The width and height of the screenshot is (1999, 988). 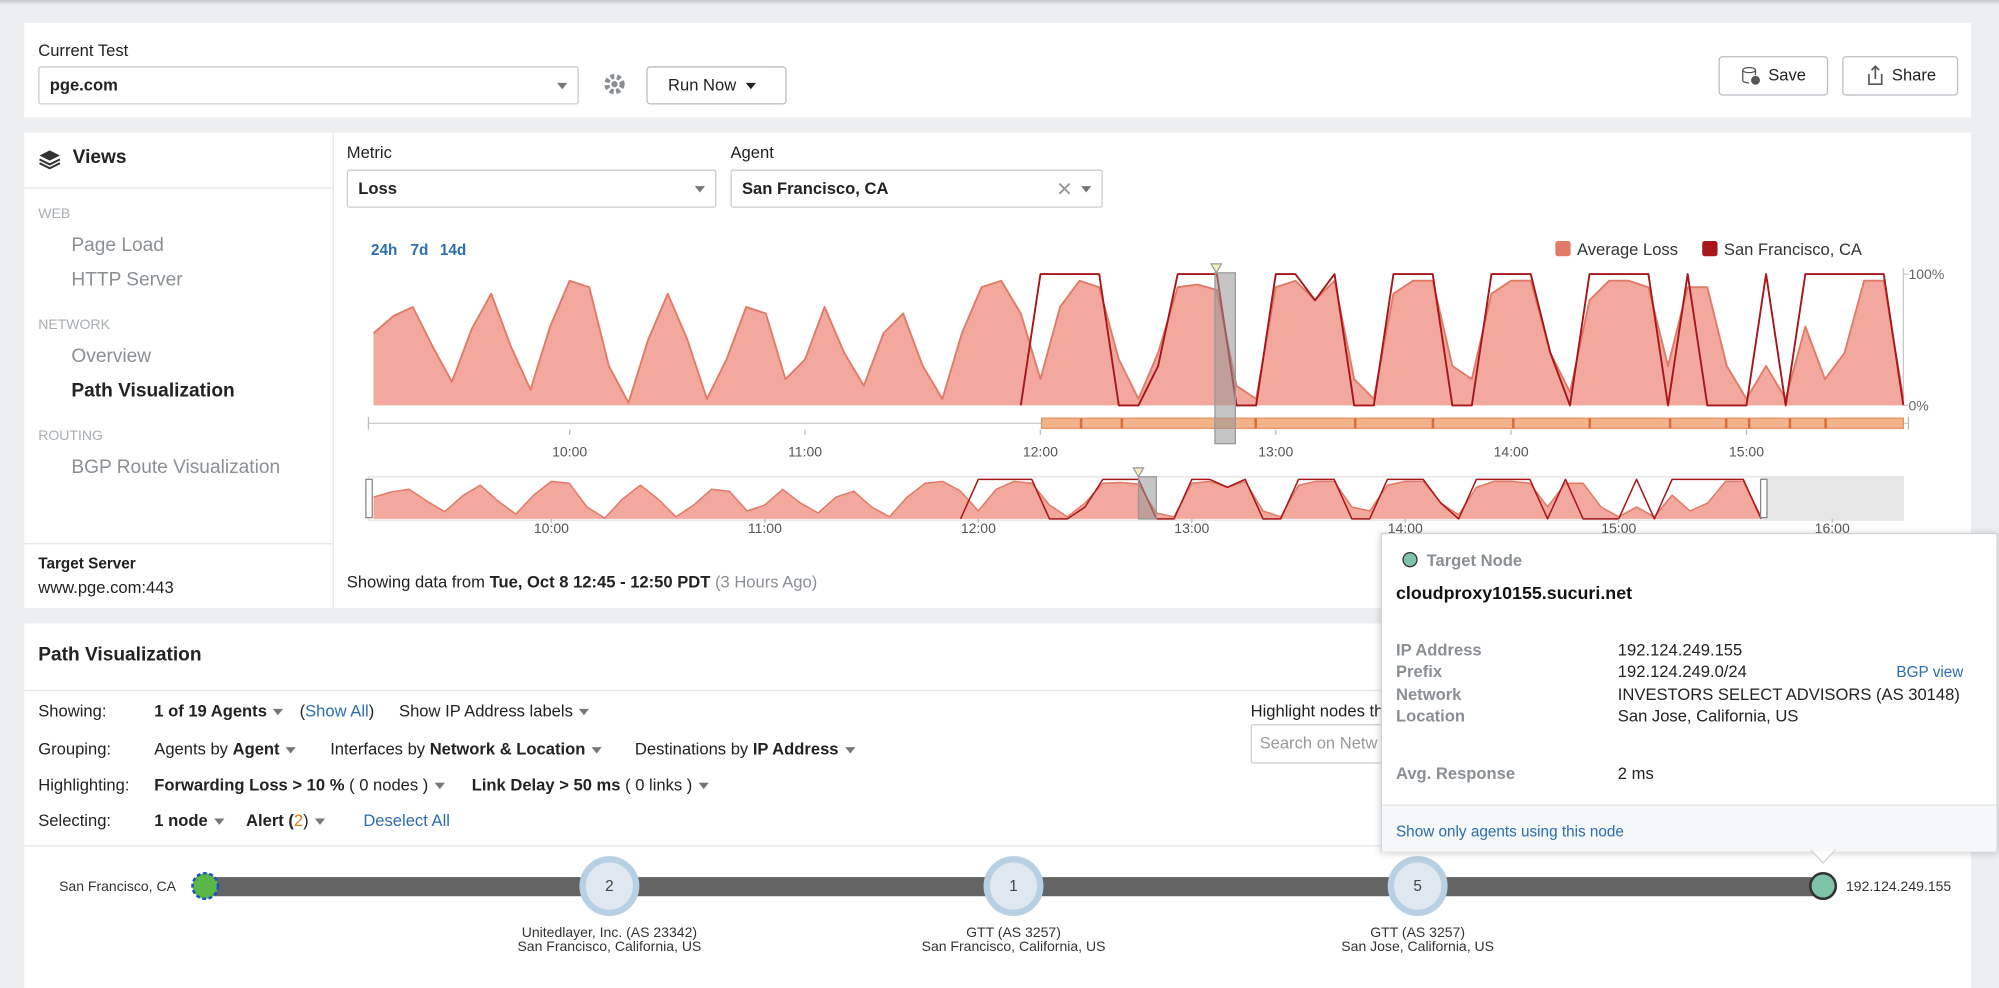 I want to click on field-value: 2 ms, so click(x=1635, y=773).